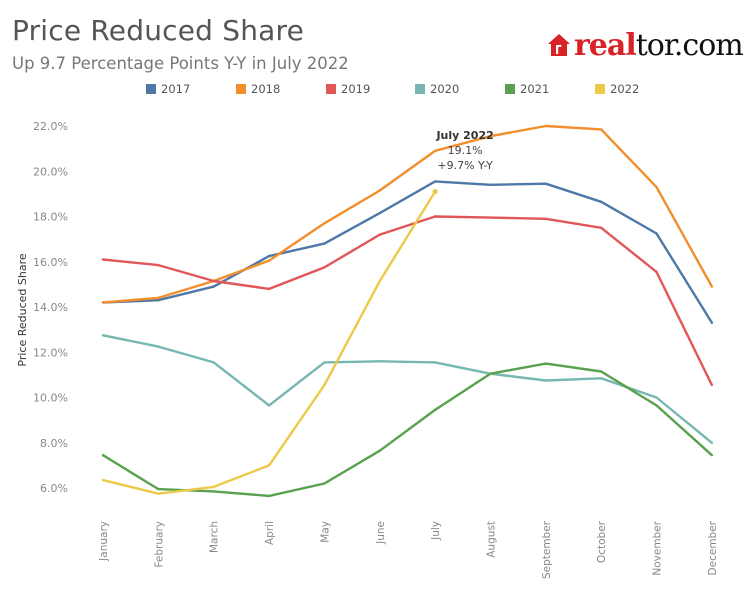  What do you see at coordinates (50, 262) in the screenshot?
I see `y-tick-label: 16.0%` at bounding box center [50, 262].